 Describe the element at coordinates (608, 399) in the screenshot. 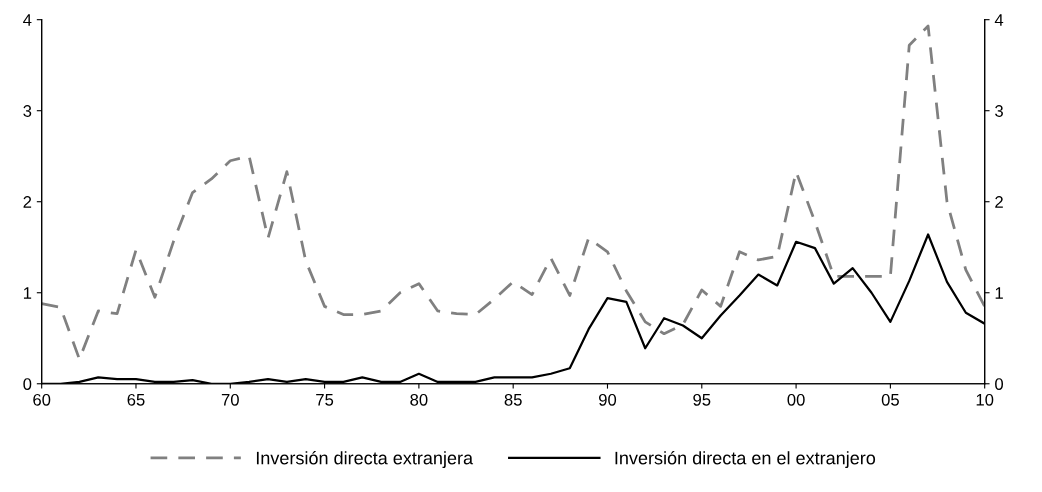

I see `x-tick-label: 90` at that location.